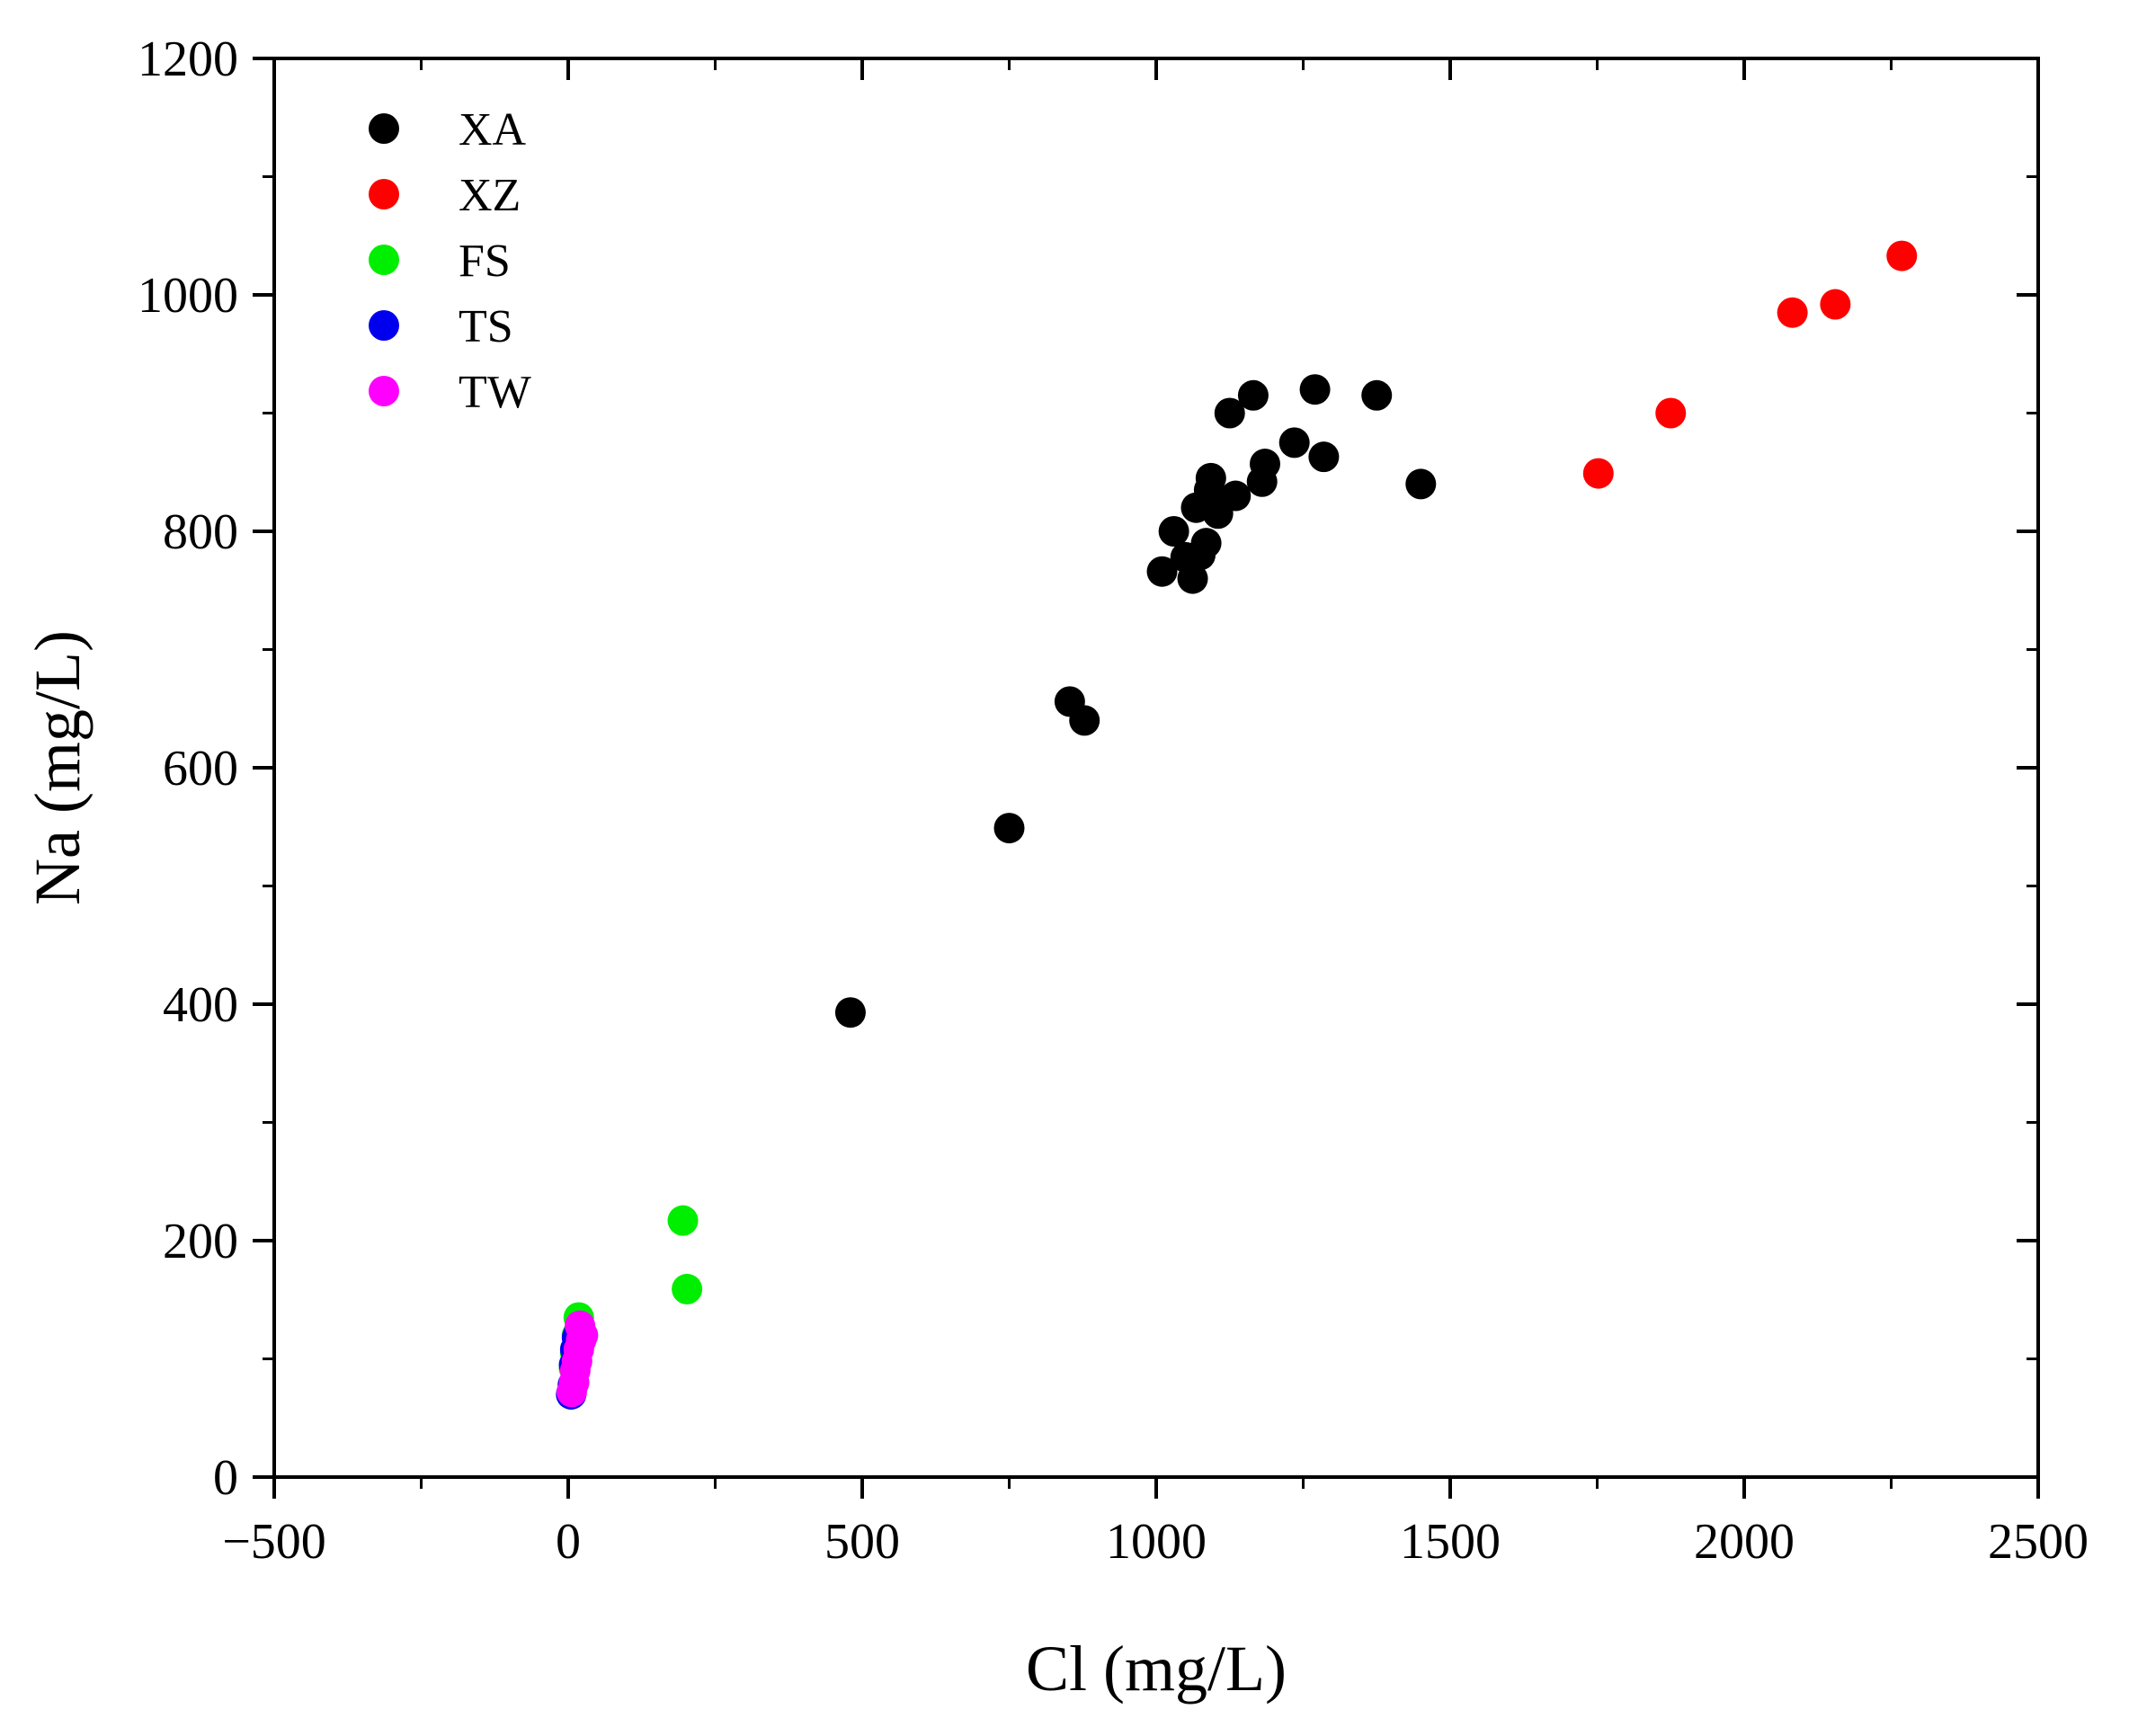 The height and width of the screenshot is (1736, 2129). Describe the element at coordinates (450, 392) in the screenshot. I see `legend-item-tw: TW` at that location.